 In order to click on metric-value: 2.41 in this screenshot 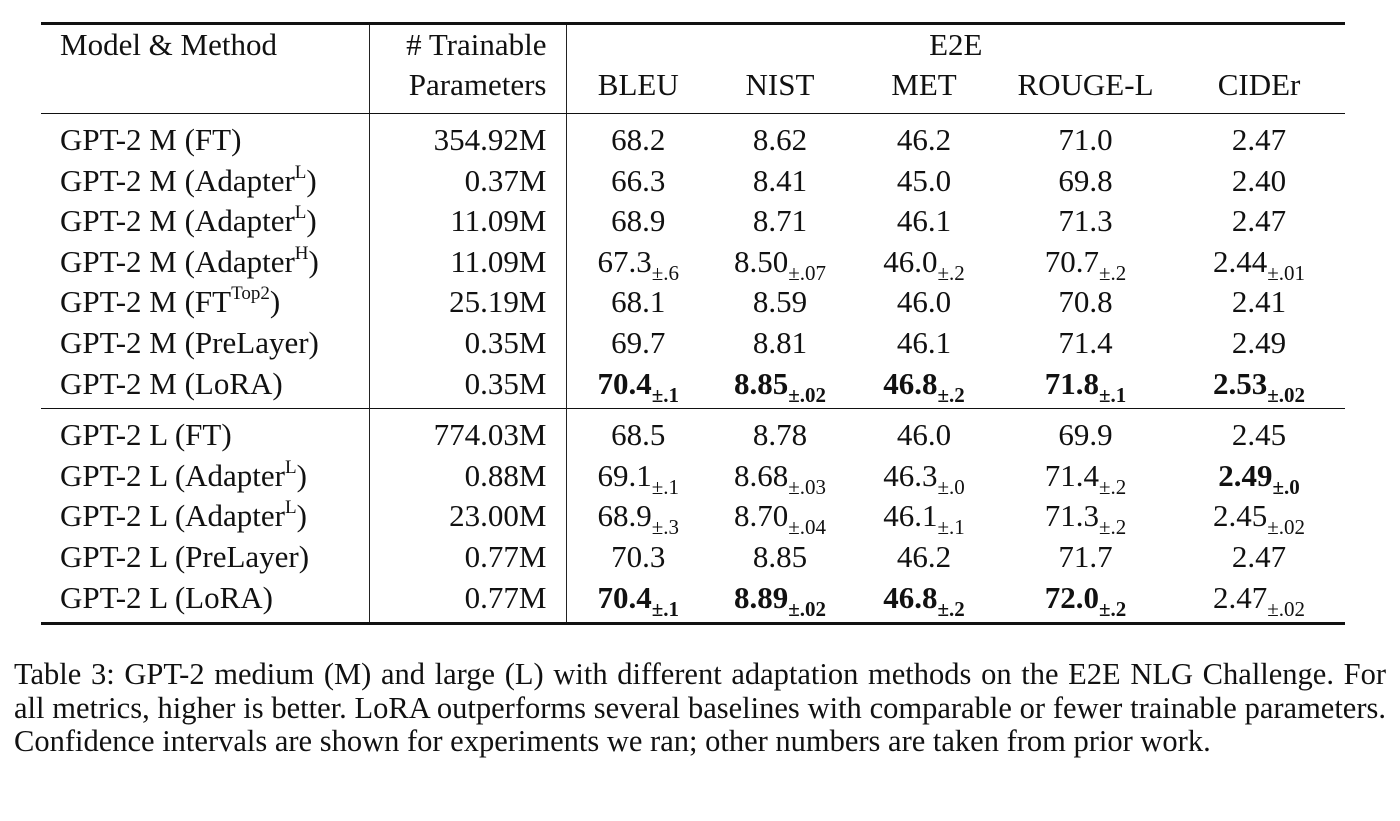, I will do `click(1259, 302)`.